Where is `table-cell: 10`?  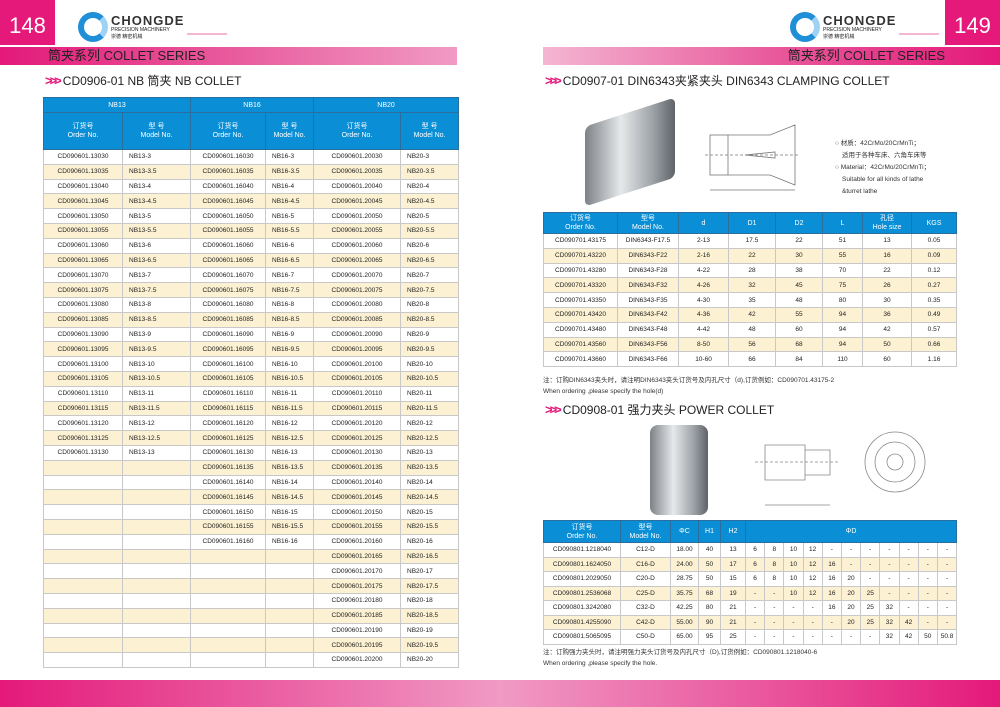 table-cell: 10 is located at coordinates (793, 550).